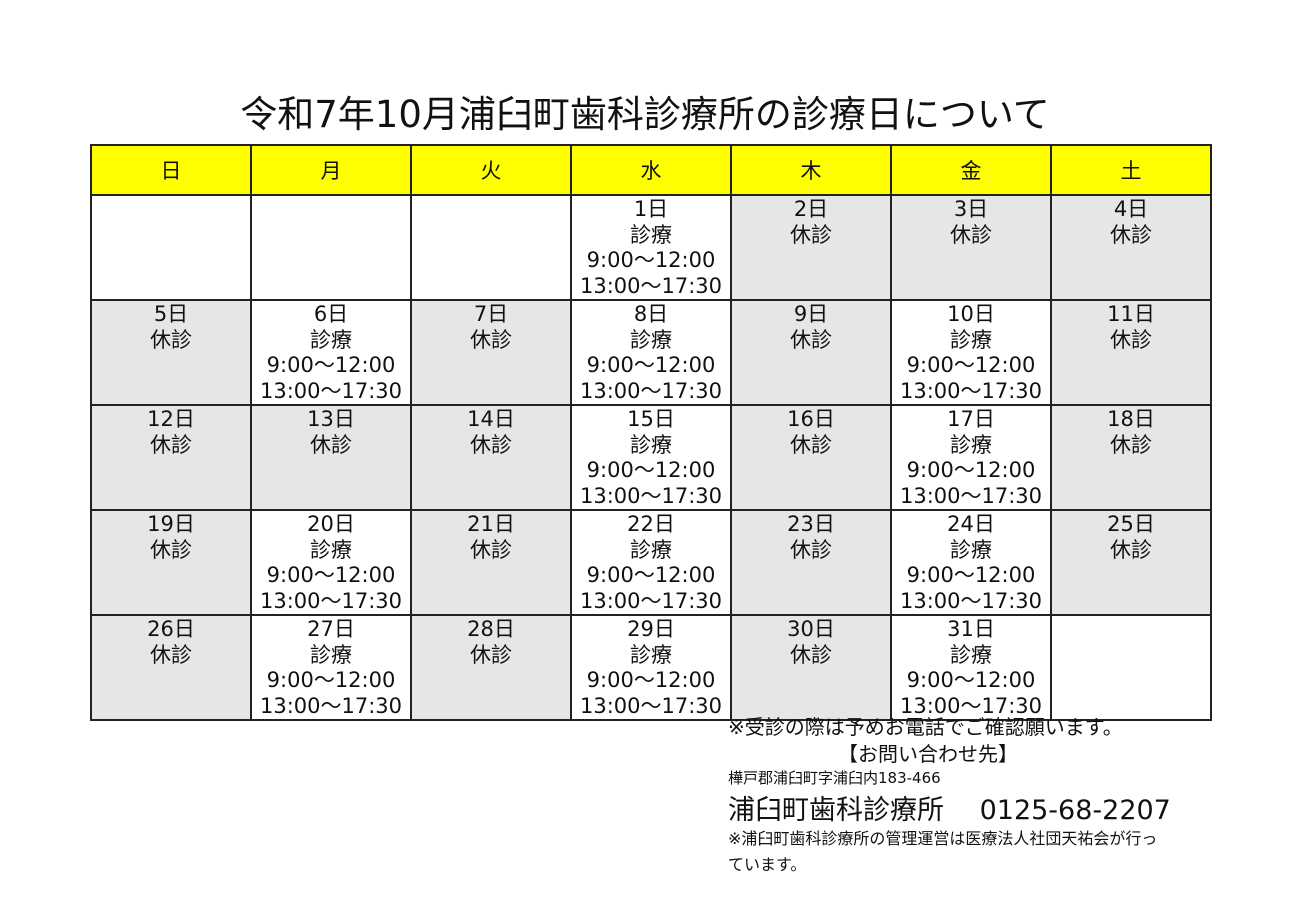 Image resolution: width=1290 pixels, height=912 pixels. What do you see at coordinates (834, 778) in the screenshot?
I see `address: 樺戸郡浦臼町字浦臼内183-466` at bounding box center [834, 778].